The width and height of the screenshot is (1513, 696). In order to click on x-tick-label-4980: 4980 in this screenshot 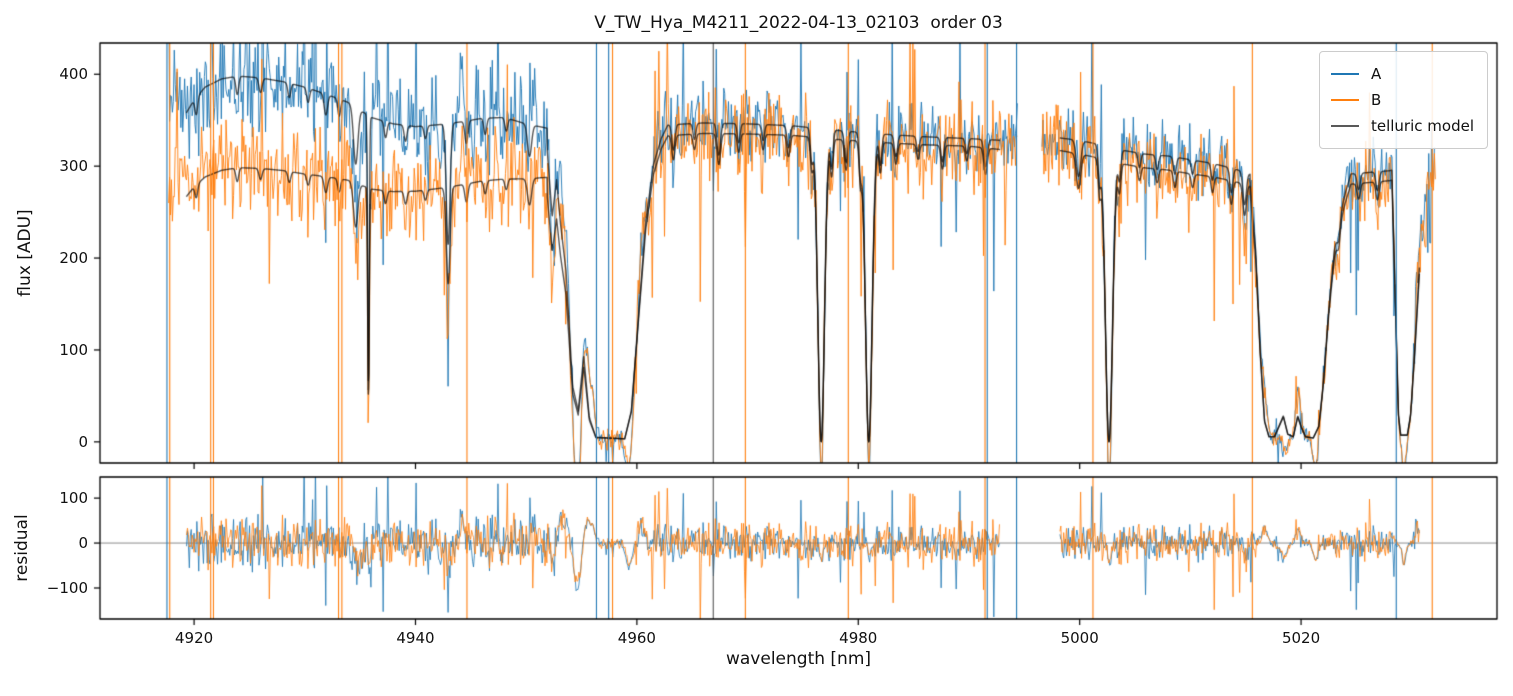, I will do `click(858, 638)`.